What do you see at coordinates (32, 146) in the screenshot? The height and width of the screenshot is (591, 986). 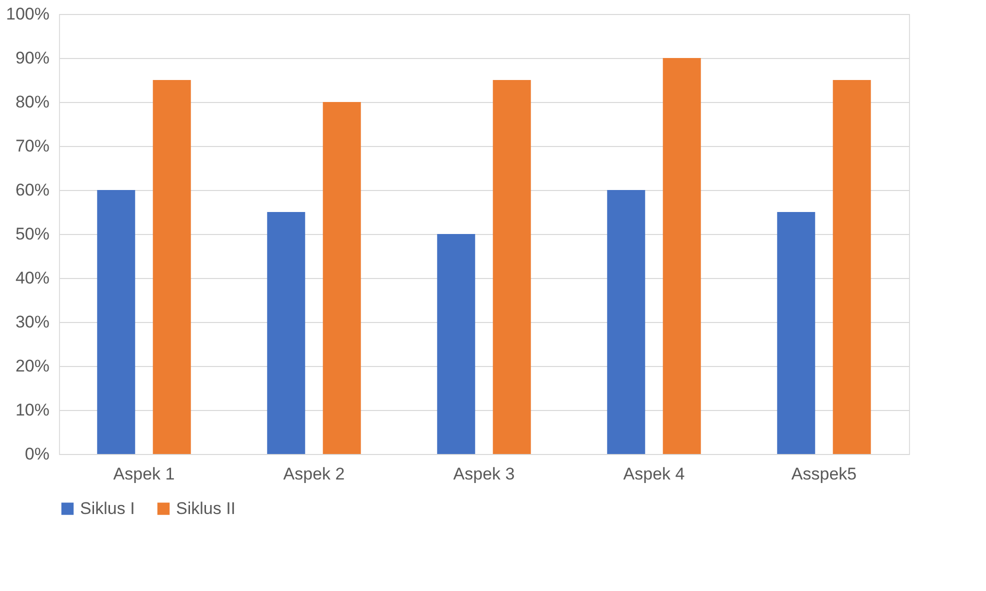 I see `y-tick-label: 70%` at bounding box center [32, 146].